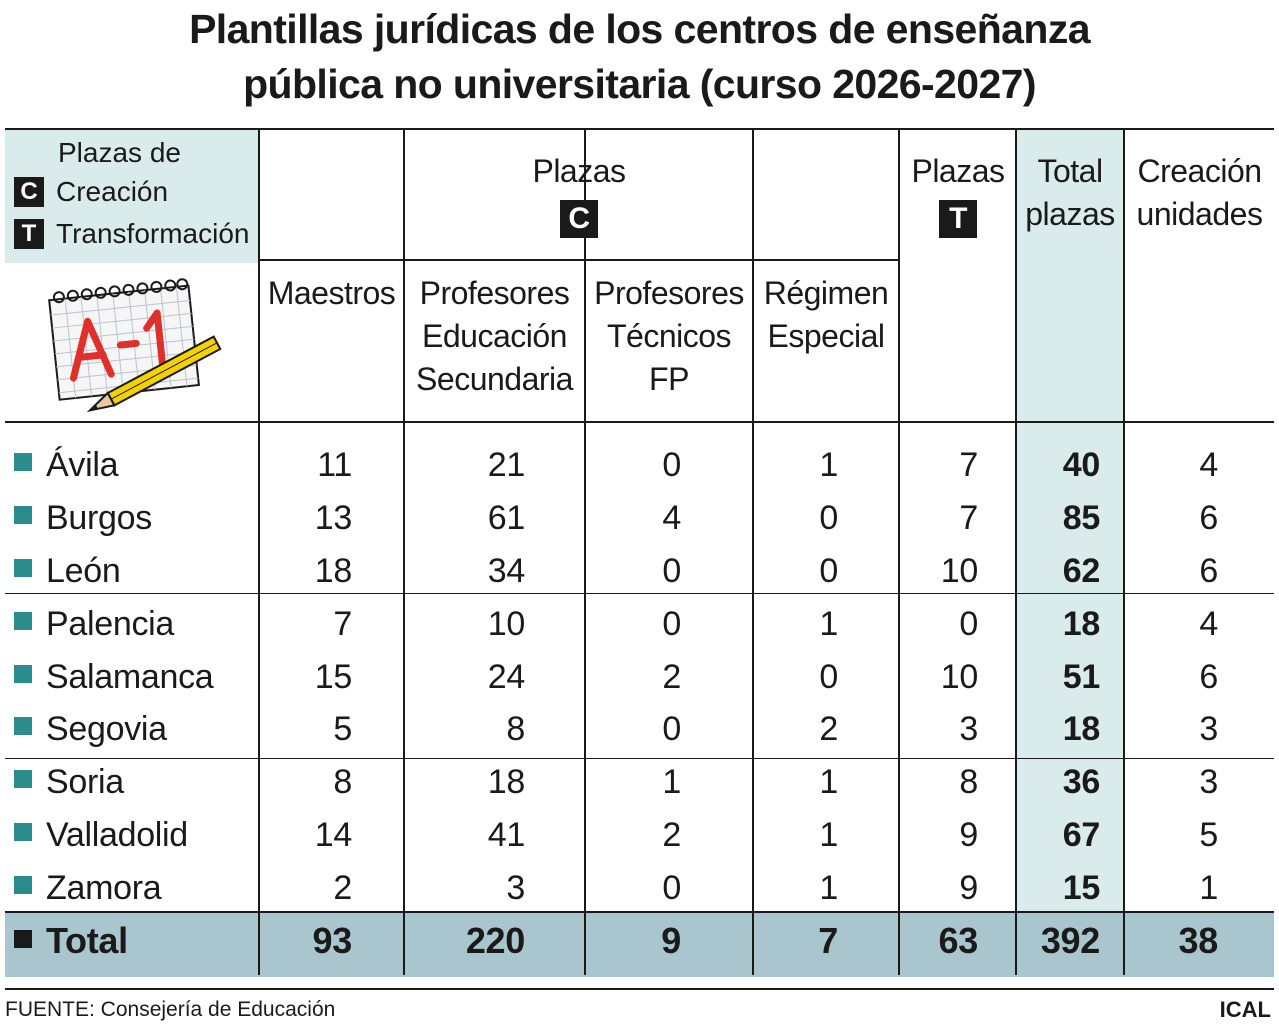  I want to click on cell-creaci-n-unidades: 5, so click(1208, 835).